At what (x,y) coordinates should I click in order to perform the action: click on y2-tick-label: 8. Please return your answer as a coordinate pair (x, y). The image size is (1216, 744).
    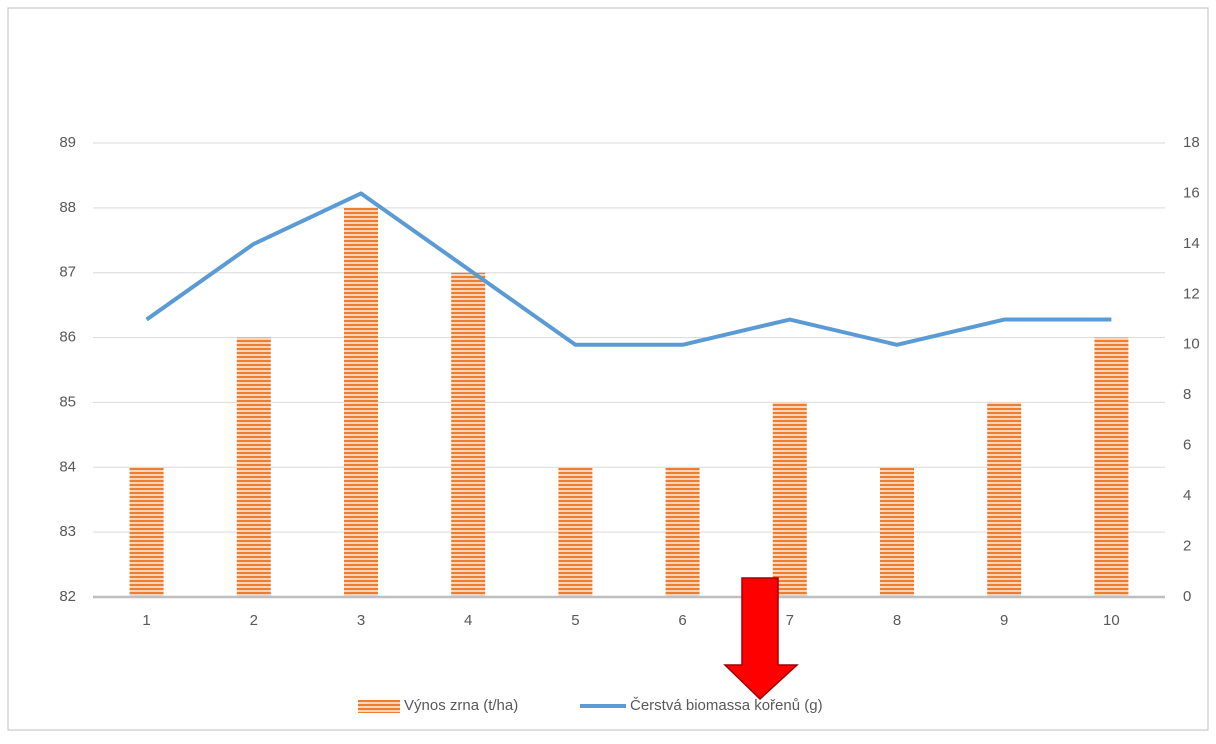
    Looking at the image, I should click on (1187, 394).